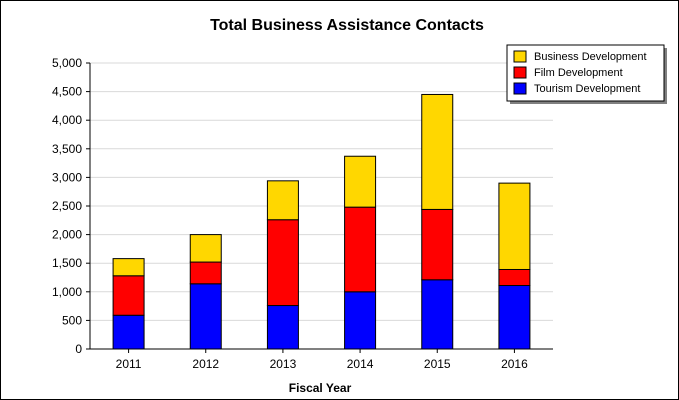 The image size is (679, 400). Describe the element at coordinates (322, 360) in the screenshot. I see `x-axis-ticks: 2011 2012 2013 2014 2015 2016` at that location.